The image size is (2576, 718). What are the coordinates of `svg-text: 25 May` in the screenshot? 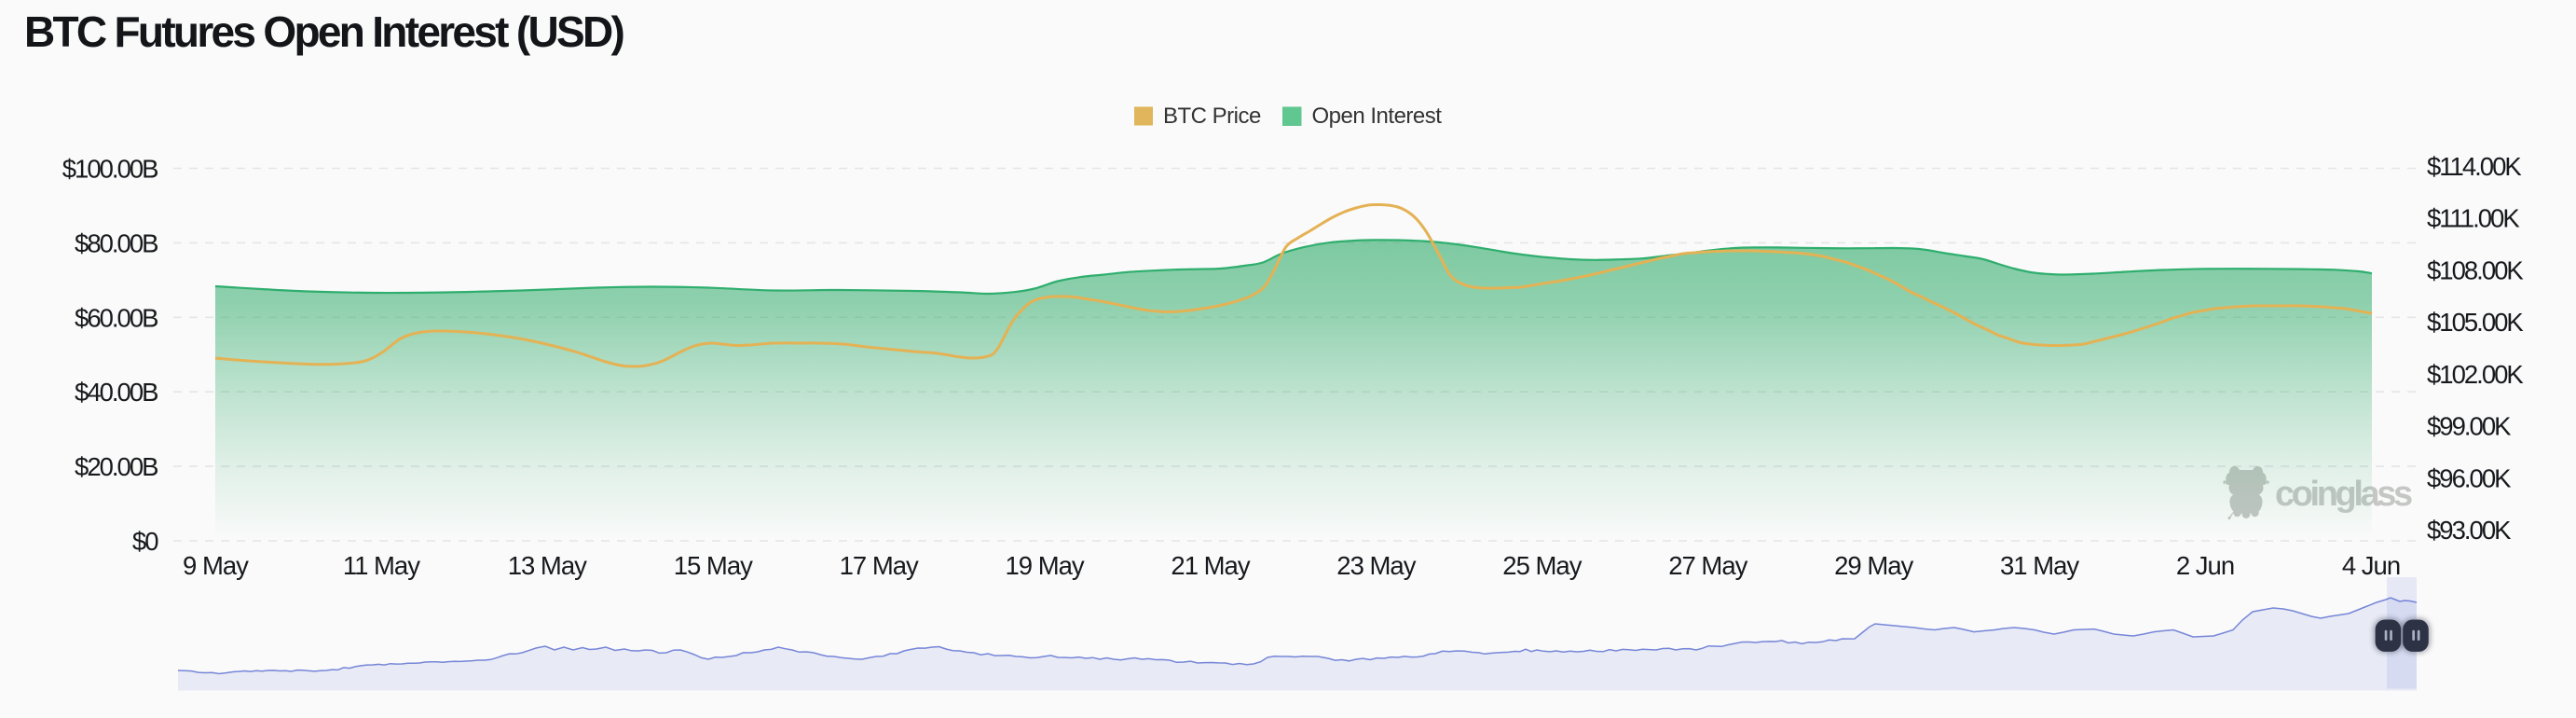 It's located at (1542, 565).